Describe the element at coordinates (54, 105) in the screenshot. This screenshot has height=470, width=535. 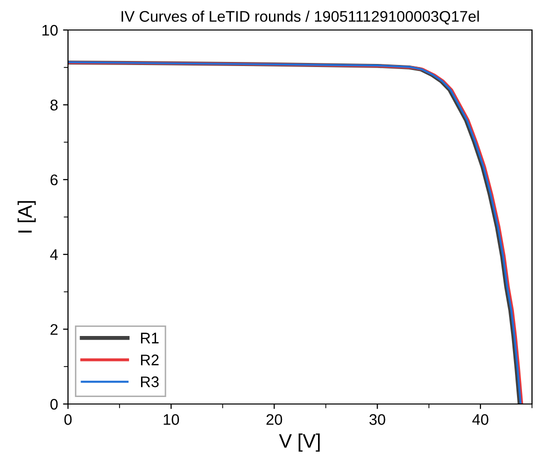
I see `y-tick-label: 8` at that location.